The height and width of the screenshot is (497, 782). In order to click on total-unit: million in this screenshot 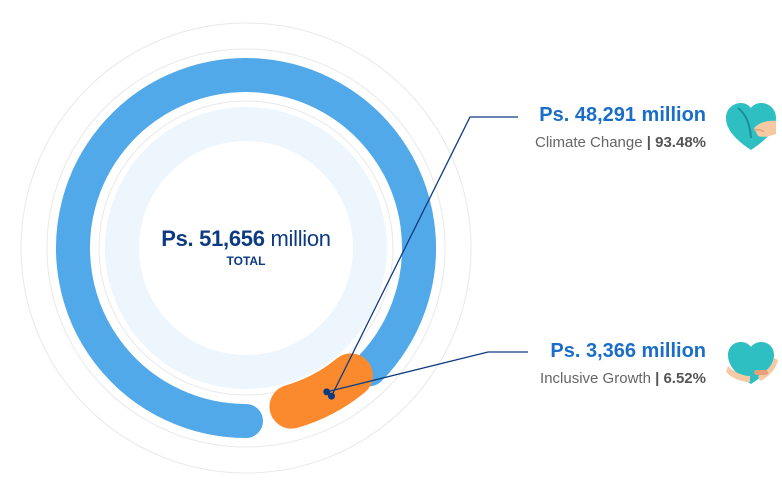, I will do `click(301, 238)`.